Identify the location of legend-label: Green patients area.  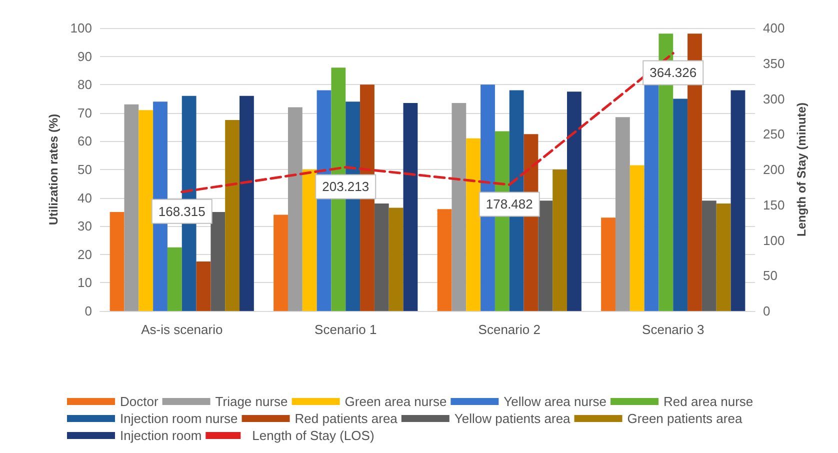
(685, 418).